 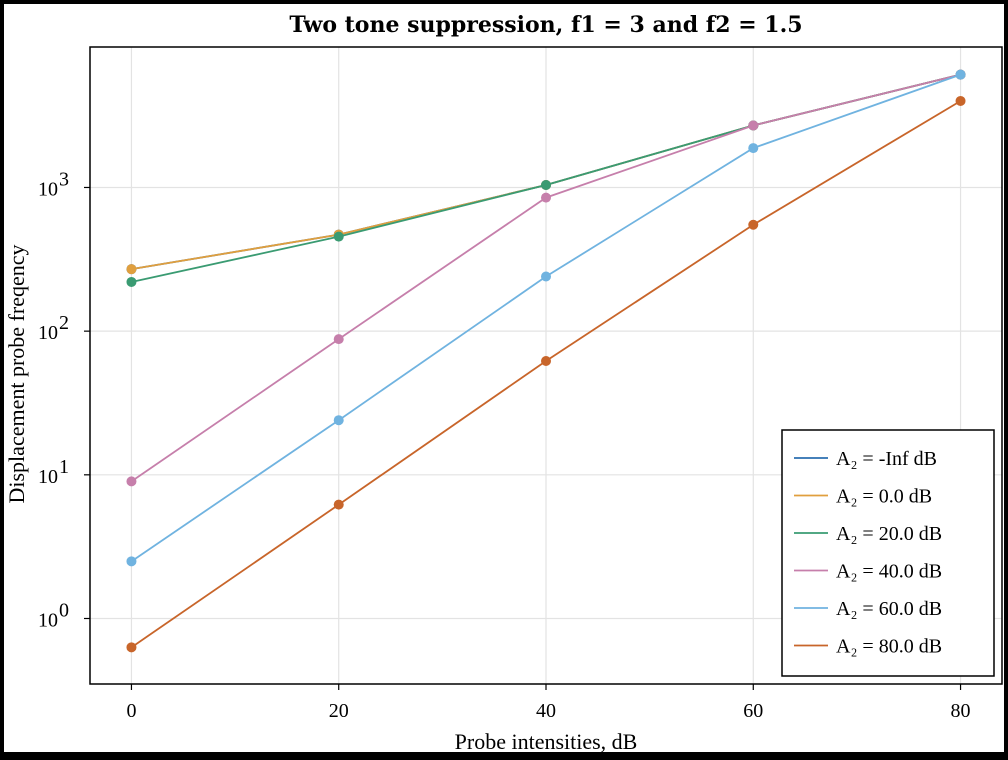 What do you see at coordinates (889, 609) in the screenshot?
I see `legend-label: A₂ = 60.0 dB` at bounding box center [889, 609].